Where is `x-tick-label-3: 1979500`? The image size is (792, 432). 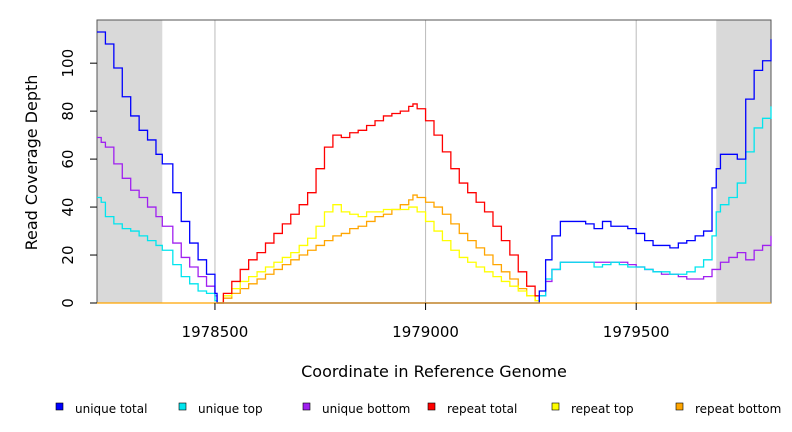 x-tick-label-3: 1979500 is located at coordinates (636, 332).